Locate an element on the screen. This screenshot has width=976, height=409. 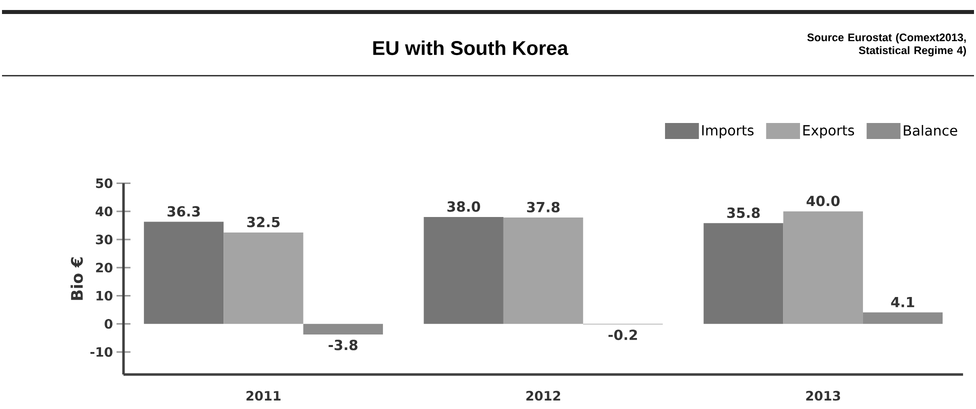
data-label: 38.0 is located at coordinates (463, 206).